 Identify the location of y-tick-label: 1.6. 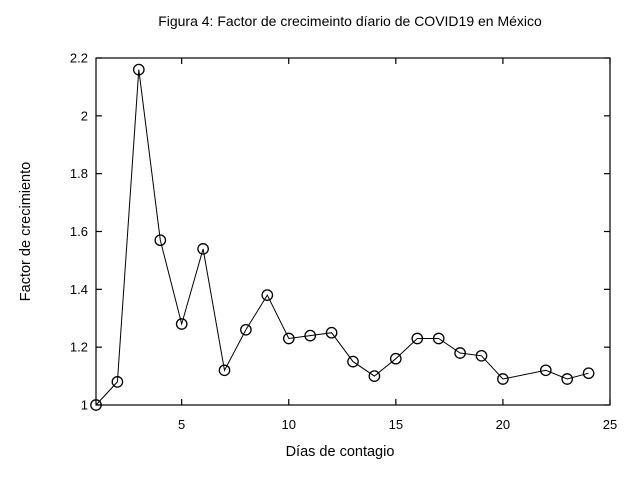
(79, 231).